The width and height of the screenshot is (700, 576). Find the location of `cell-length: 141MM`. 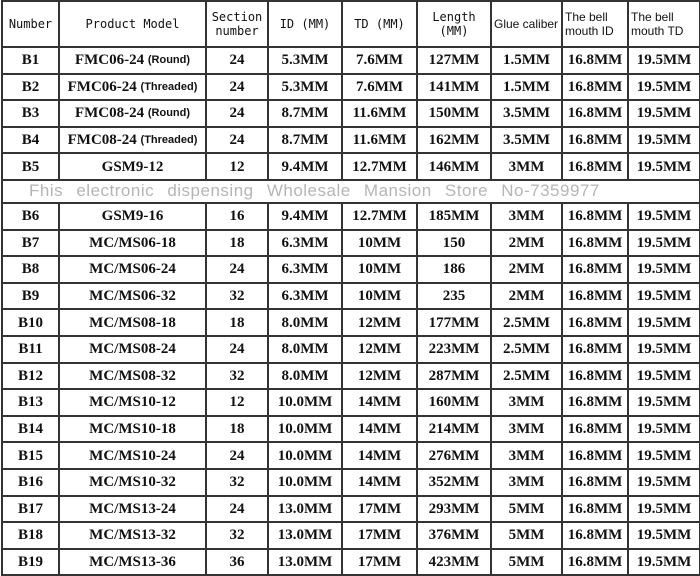

cell-length: 141MM is located at coordinates (454, 87).